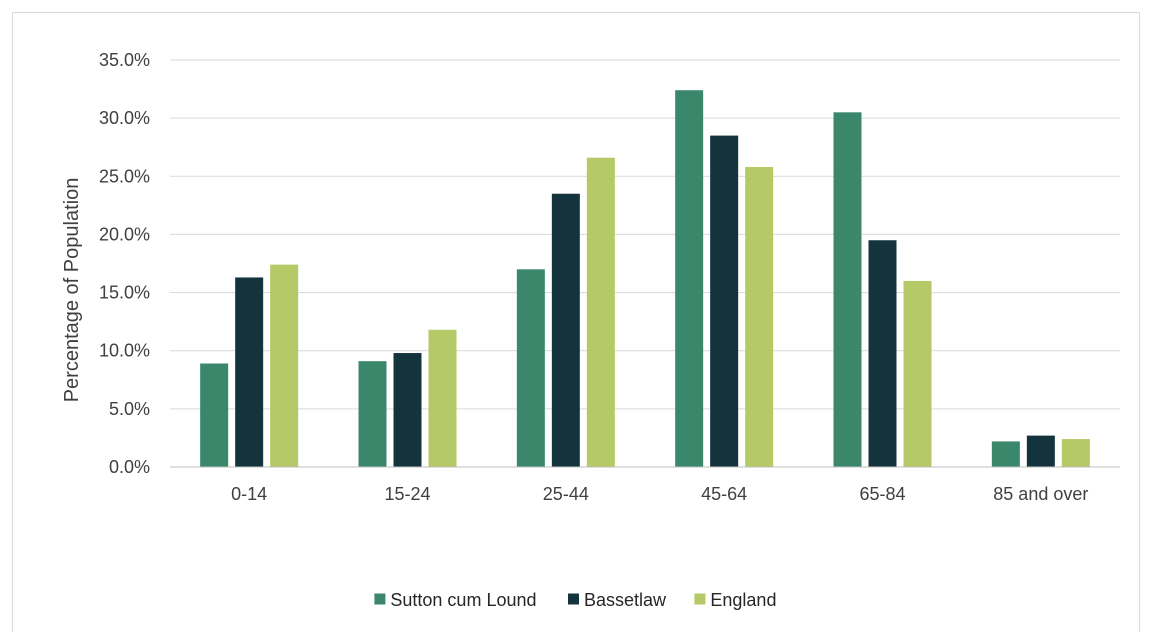 Image resolution: width=1152 pixels, height=632 pixels. What do you see at coordinates (882, 494) in the screenshot?
I see `x-tick-label: 65-84` at bounding box center [882, 494].